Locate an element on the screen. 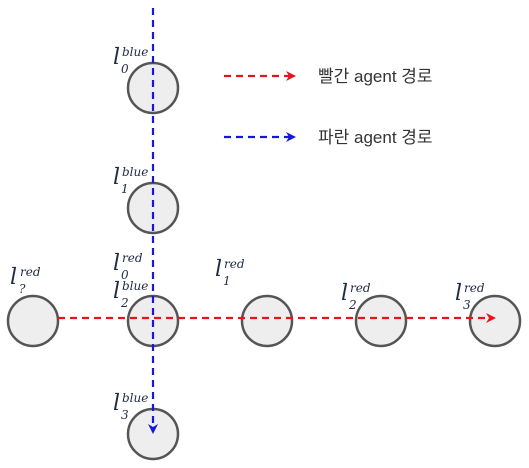 This screenshot has width=529, height=468. legend: 빨간 agent 경로 파란 agent 경로 is located at coordinates (328, 107).